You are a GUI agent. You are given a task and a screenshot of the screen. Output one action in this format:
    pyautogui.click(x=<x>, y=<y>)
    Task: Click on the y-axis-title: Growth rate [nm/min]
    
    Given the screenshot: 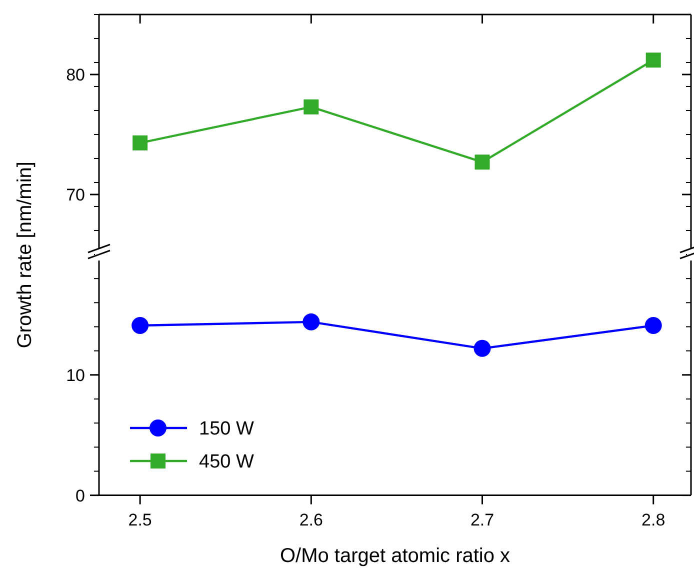 What is the action you would take?
    pyautogui.click(x=25, y=255)
    